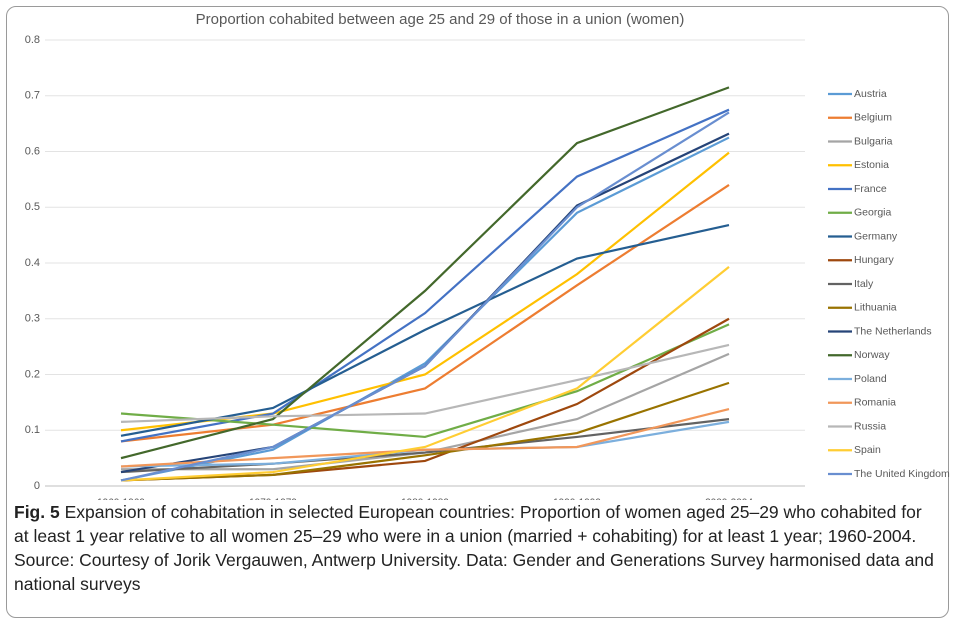 This screenshot has width=957, height=626. What do you see at coordinates (32, 374) in the screenshot?
I see `y-tick-label: 0.2` at bounding box center [32, 374].